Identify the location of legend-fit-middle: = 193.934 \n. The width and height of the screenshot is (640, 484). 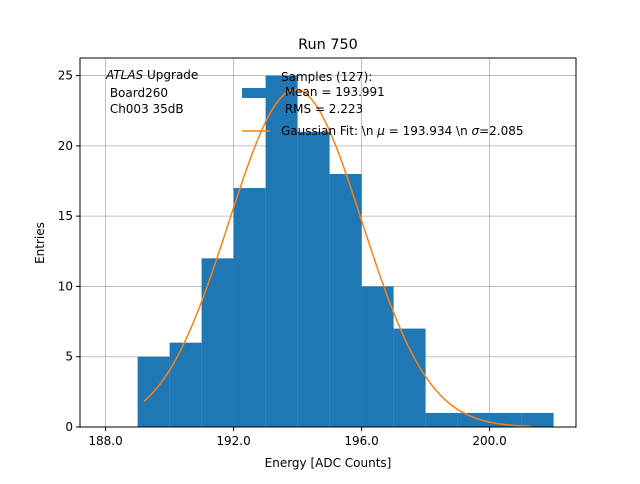
(428, 131).